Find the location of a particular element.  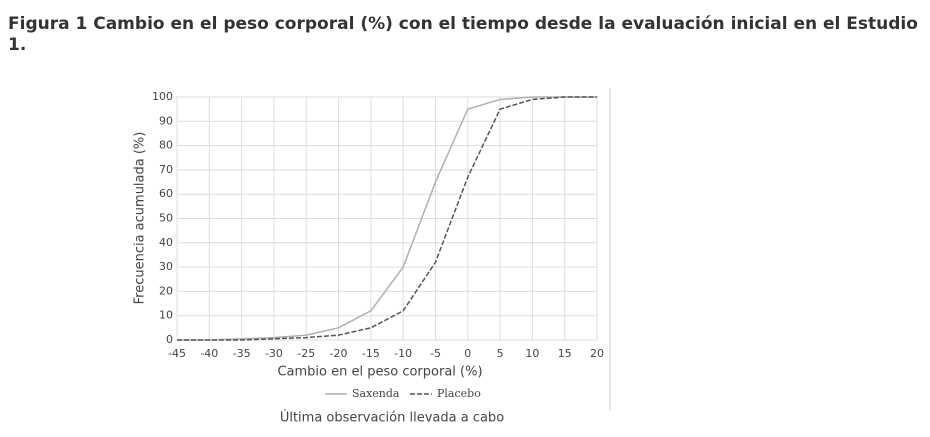

x-axis-label: Cambio en el peso corporal (%) is located at coordinates (379, 372).